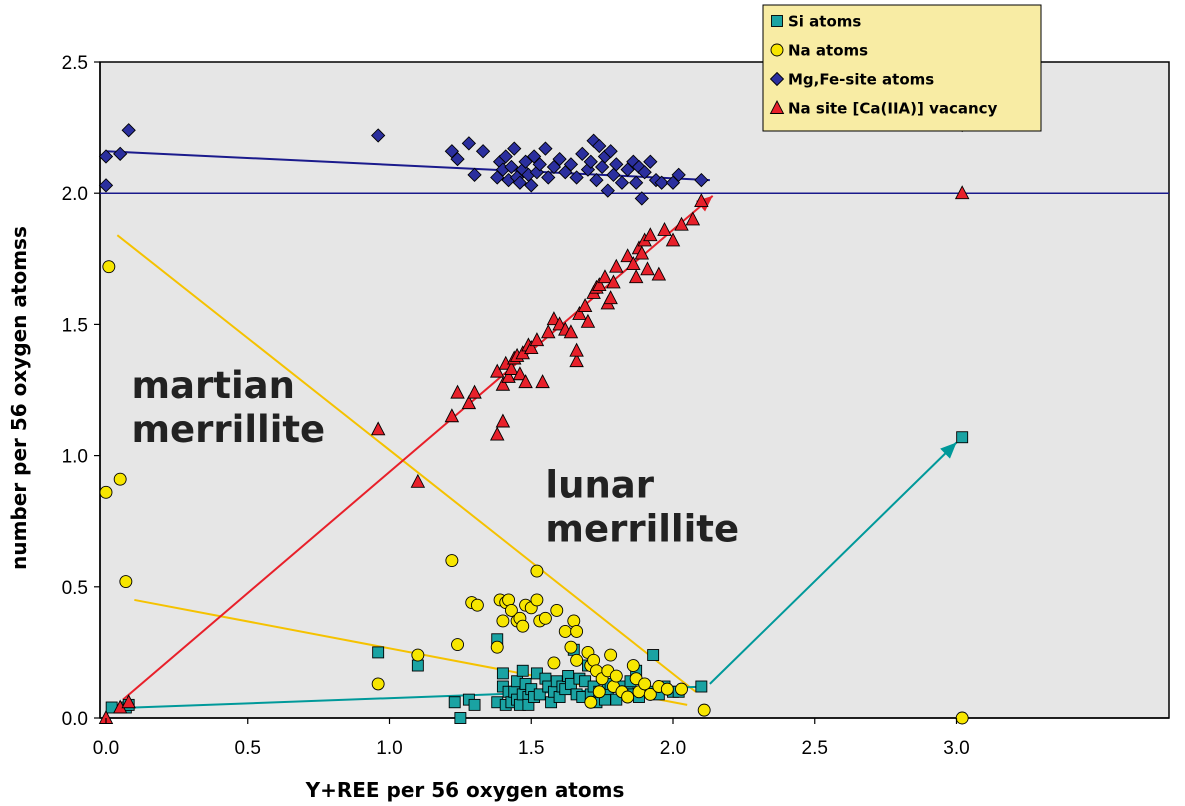 This screenshot has width=1185, height=806. What do you see at coordinates (948, 450) in the screenshot?
I see `arrowhead-si-atoms-extension` at bounding box center [948, 450].